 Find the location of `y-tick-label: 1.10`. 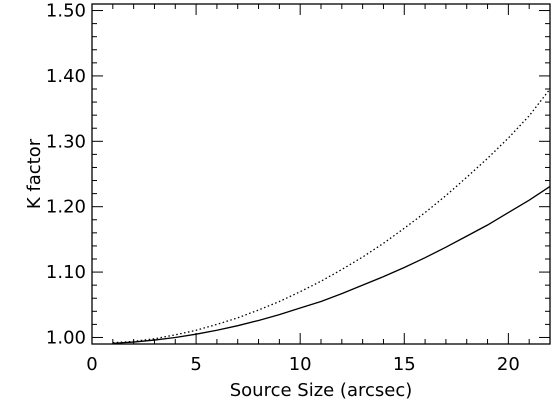

y-tick-label: 1.10 is located at coordinates (66, 272).